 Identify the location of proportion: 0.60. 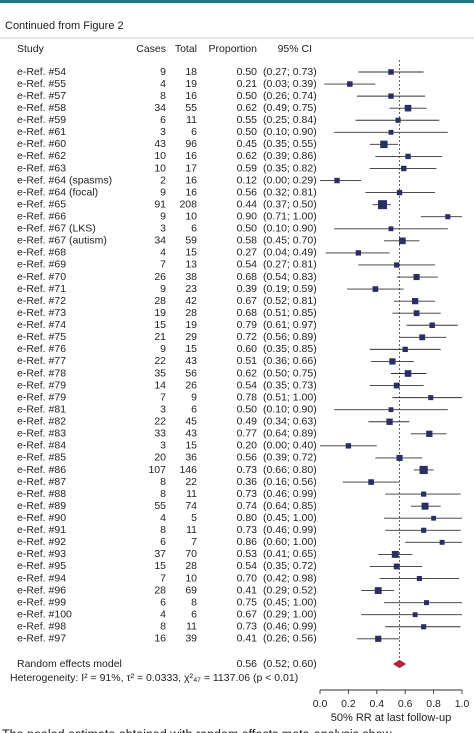
(247, 349).